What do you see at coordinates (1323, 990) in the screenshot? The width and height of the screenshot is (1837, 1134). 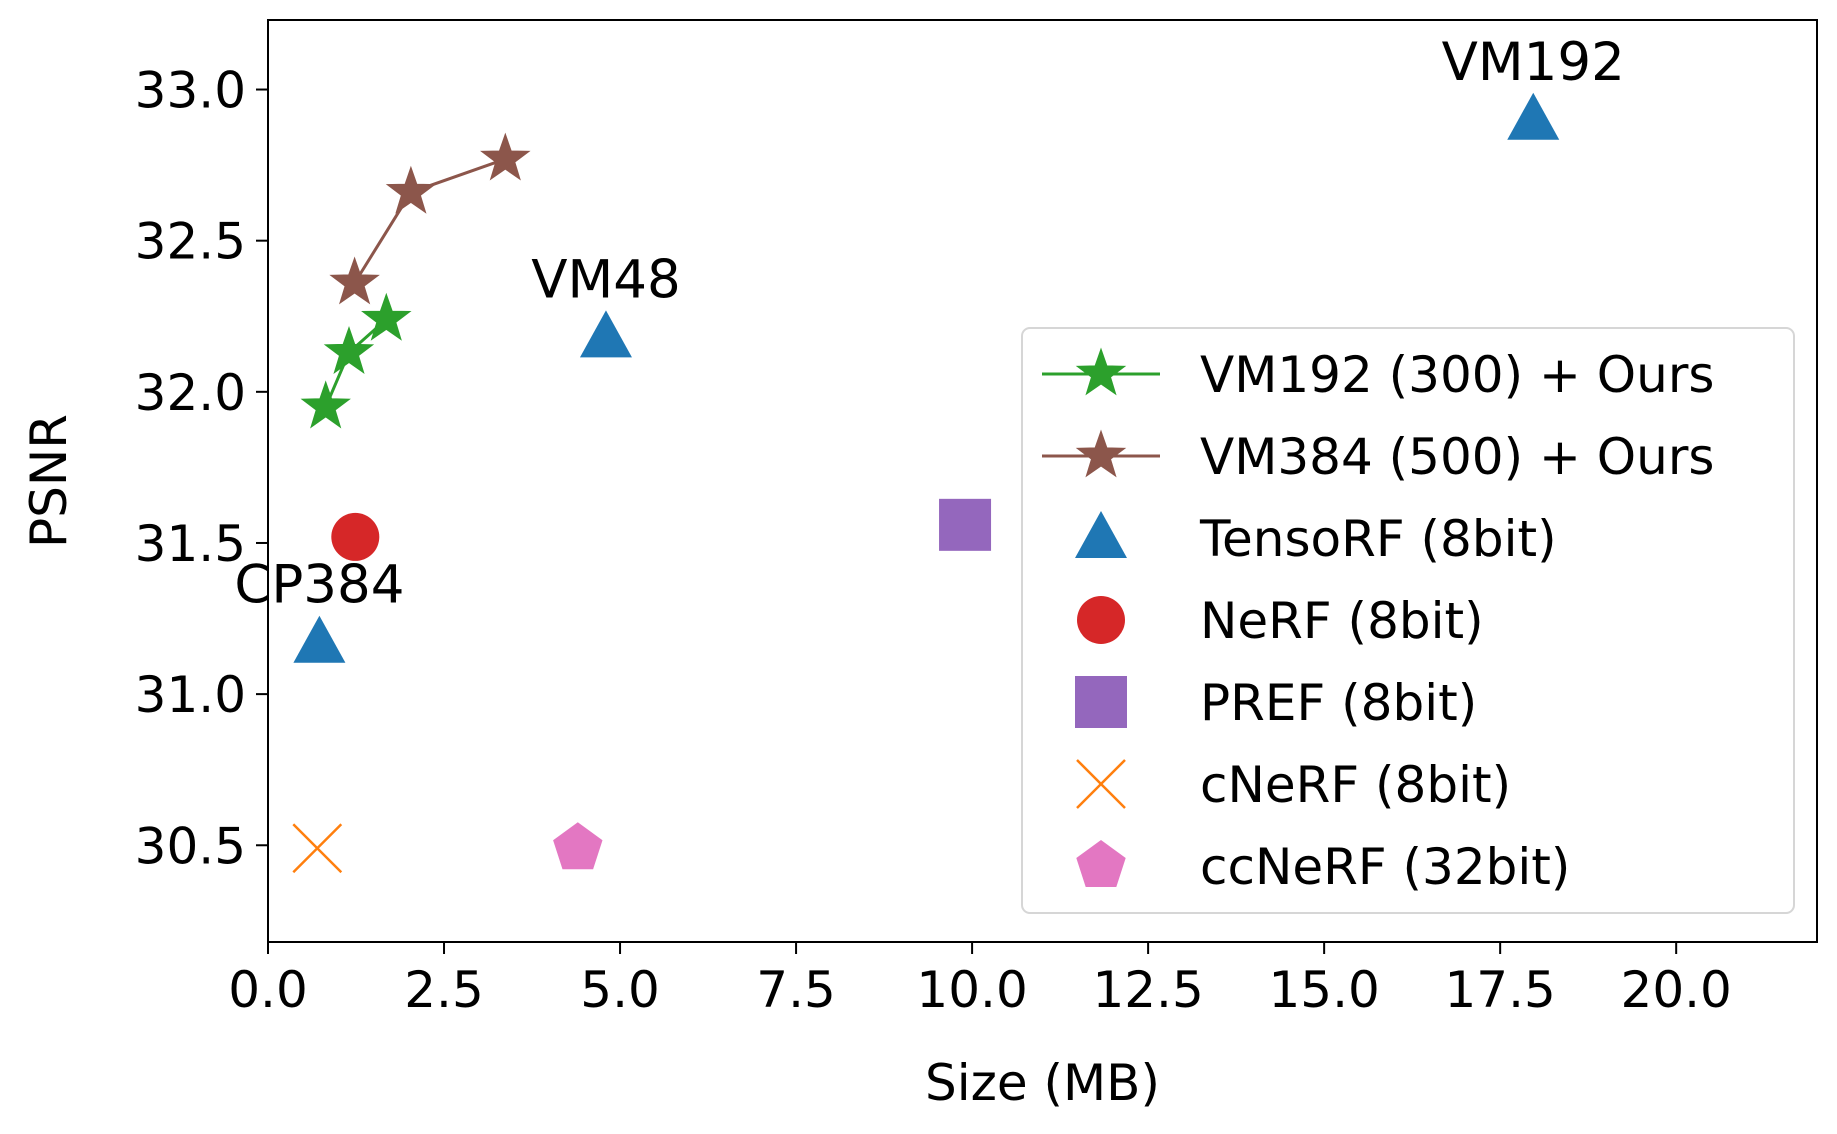 I see `x-tick-label: 15.0` at bounding box center [1323, 990].